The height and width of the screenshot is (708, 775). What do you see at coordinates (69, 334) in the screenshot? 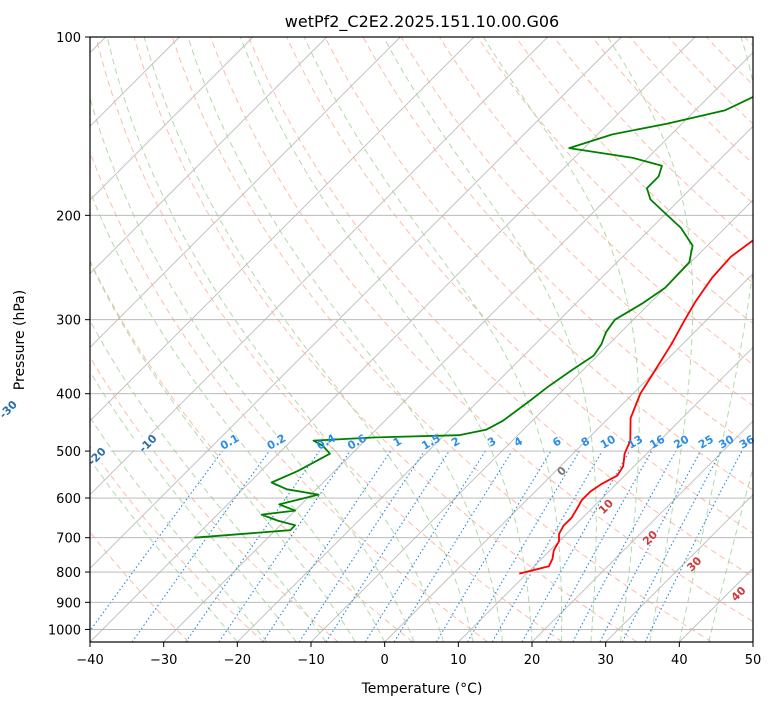
I see `y-axis: 100 200 300 400 500 600 700 800 900 1000` at bounding box center [69, 334].